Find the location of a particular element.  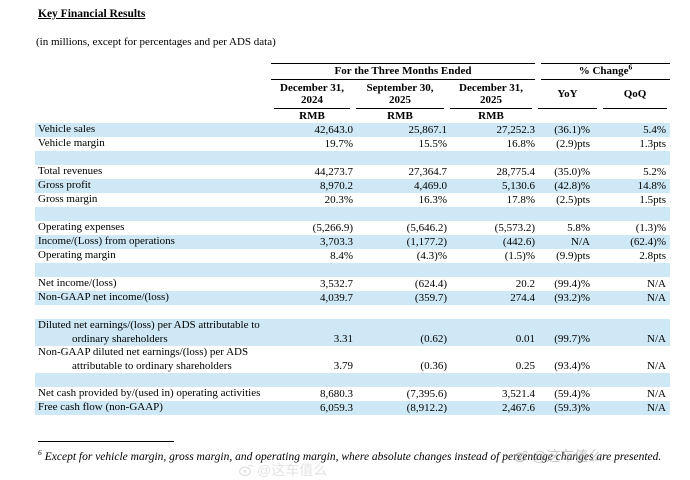

row-value: (7,395.6) is located at coordinates (426, 393).